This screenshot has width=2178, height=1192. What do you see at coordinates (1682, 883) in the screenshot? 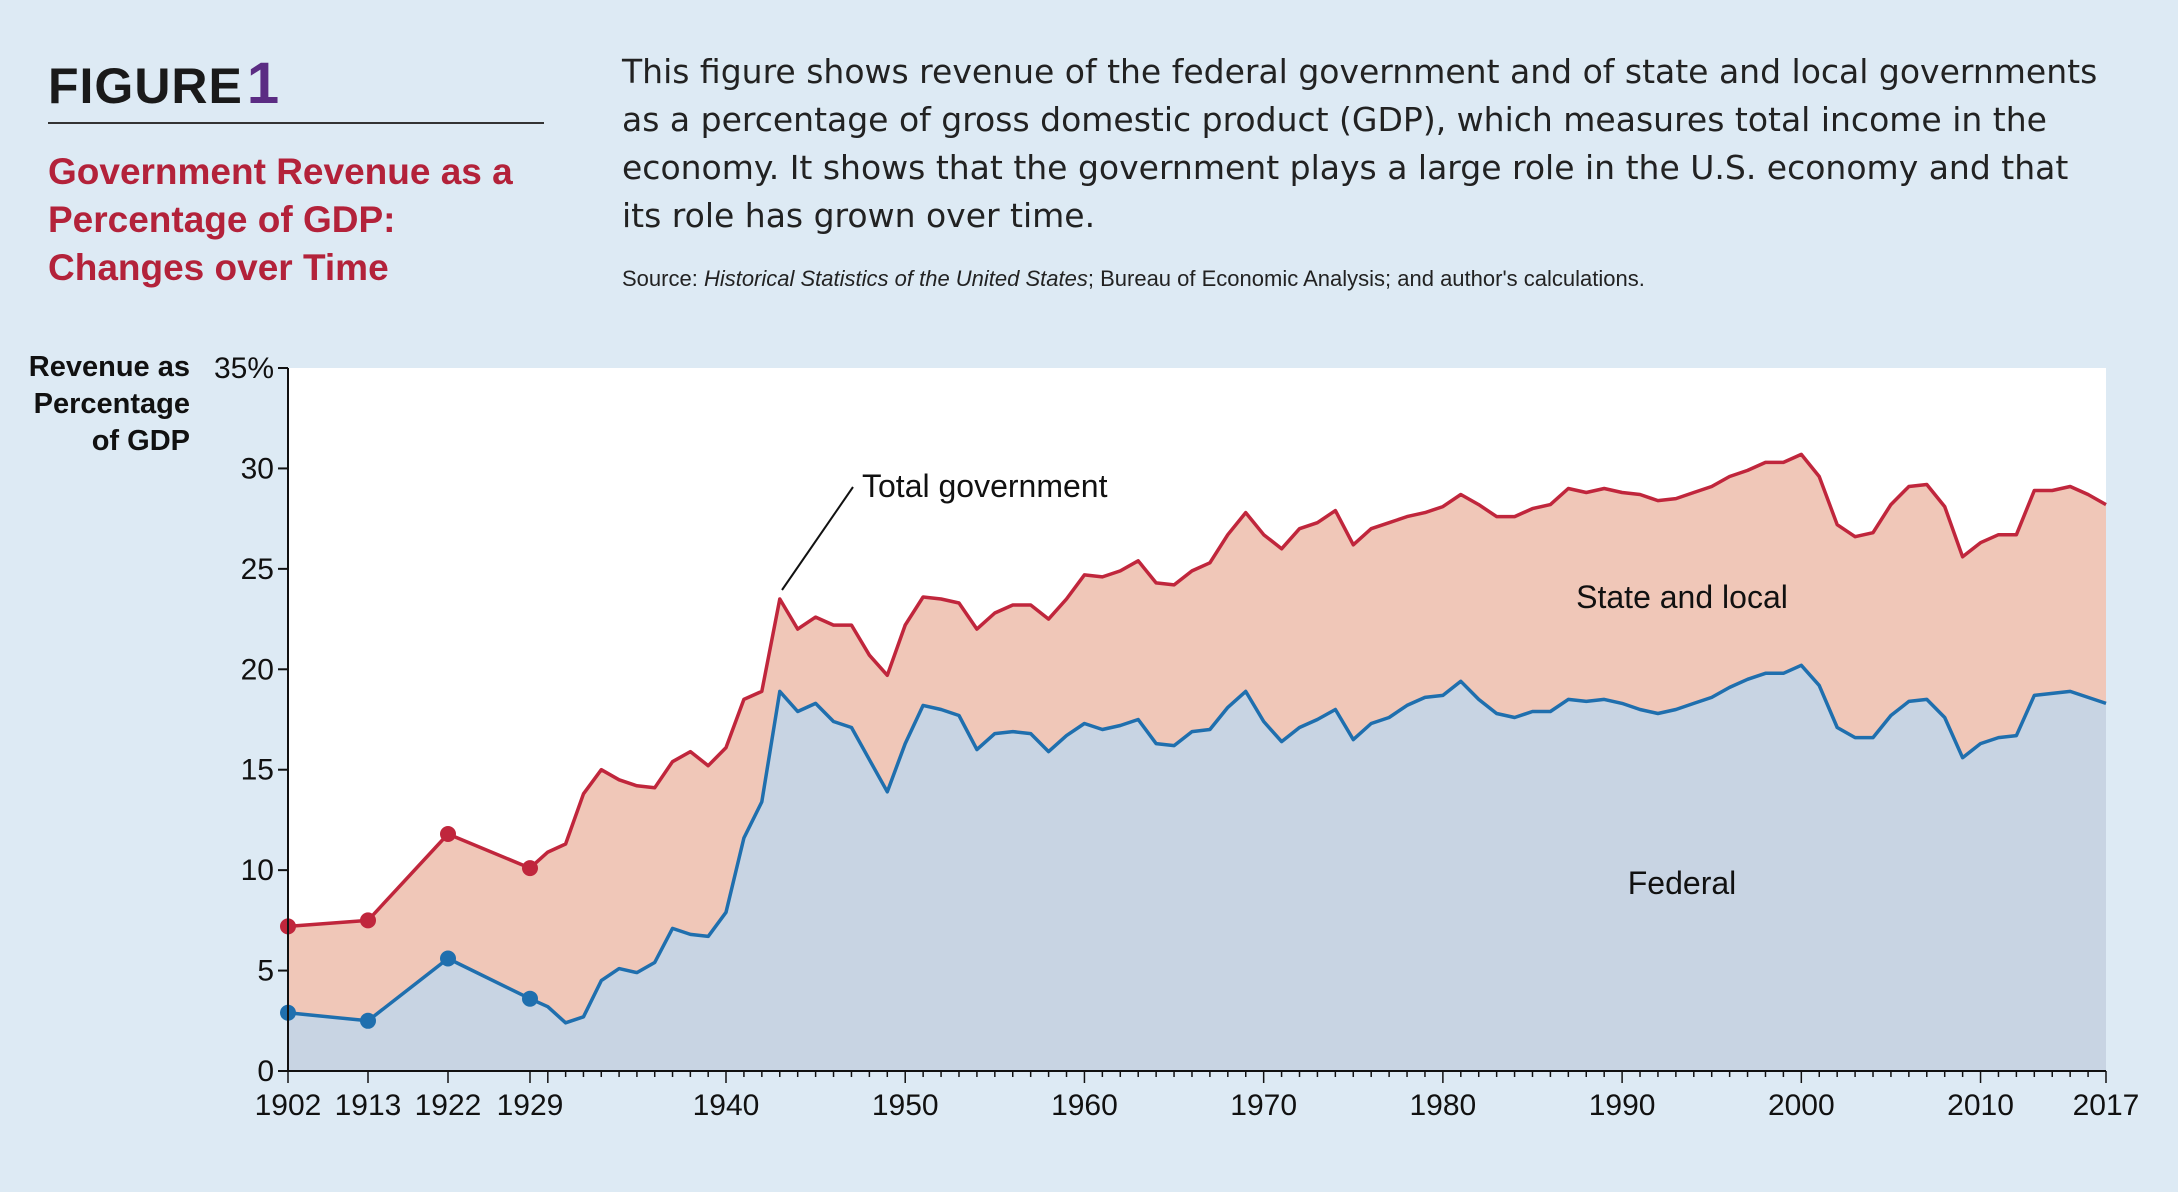
I see `federal-annotation: Federal` at bounding box center [1682, 883].